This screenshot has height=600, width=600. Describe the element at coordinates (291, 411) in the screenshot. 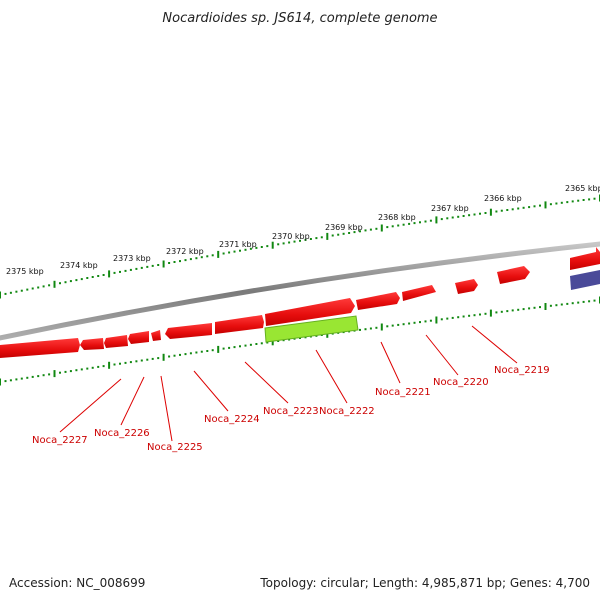

I see `gene-label-noca-2223: Noca_2223` at that location.